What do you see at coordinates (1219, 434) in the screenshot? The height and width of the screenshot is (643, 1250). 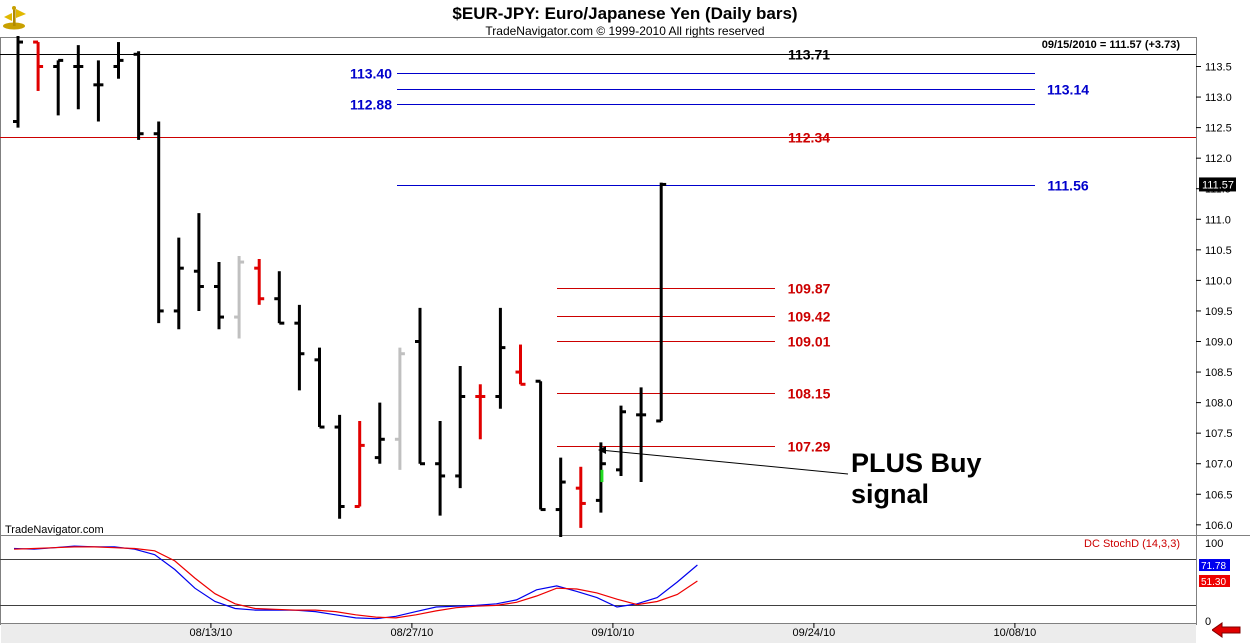 I see `price-axis-label: 107.5` at bounding box center [1219, 434].